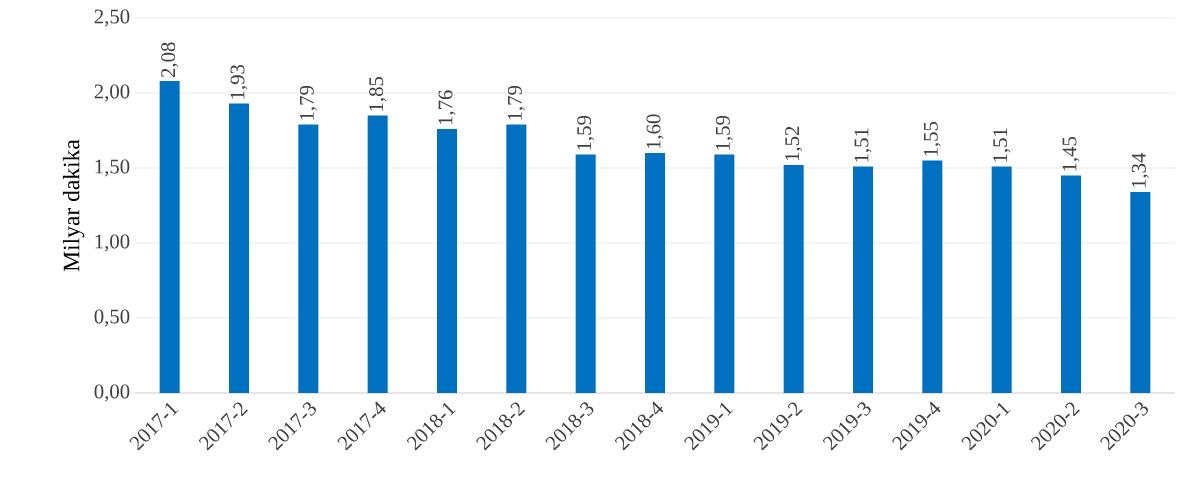 This screenshot has width=1200, height=488. Describe the element at coordinates (655, 131) in the screenshot. I see `data-label: 1,60` at that location.